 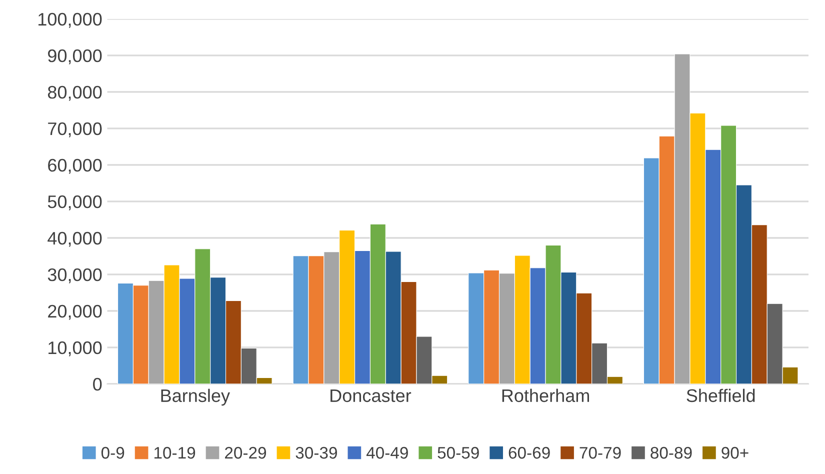 I want to click on legend-label: 30-39, so click(x=316, y=452).